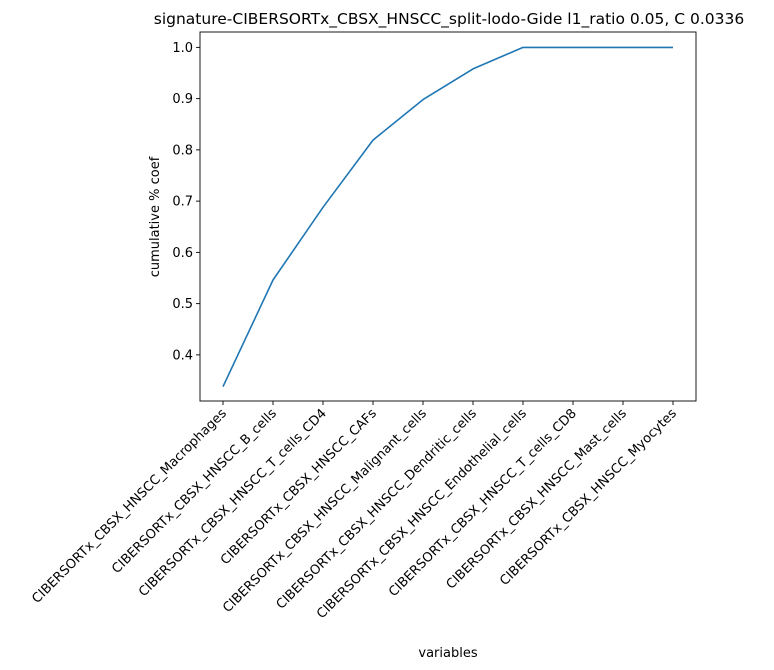 The image size is (774, 670). I want to click on y-axis: 0.4 0.5 0.6 0.7 0.8 0.9 1.0, so click(186, 202).